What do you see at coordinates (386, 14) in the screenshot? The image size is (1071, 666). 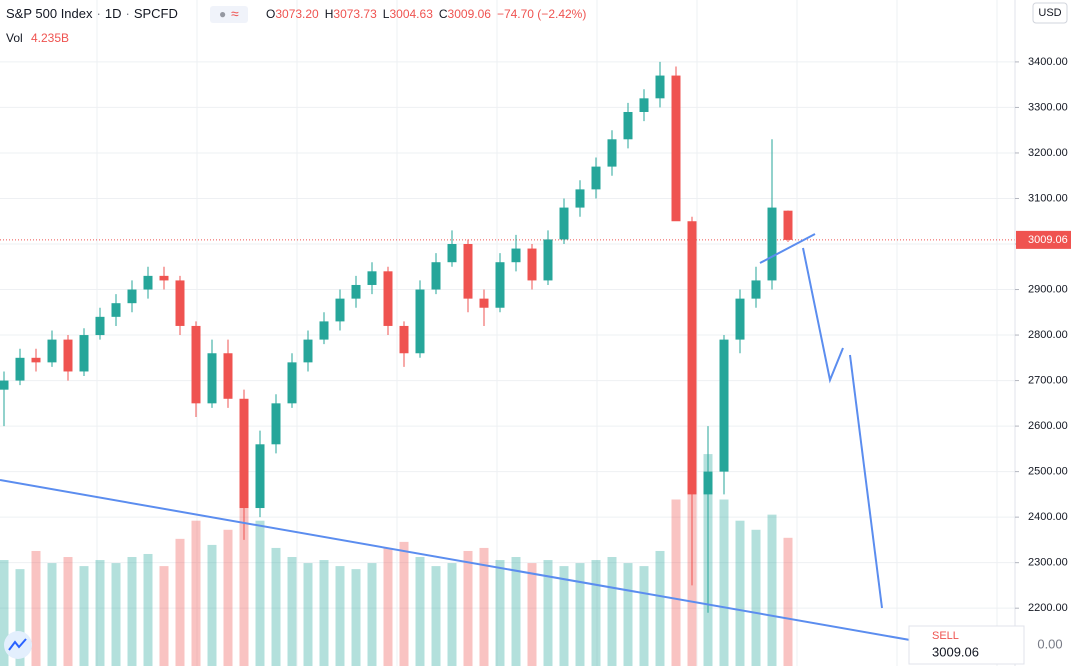 I see `ohlc-key: L` at bounding box center [386, 14].